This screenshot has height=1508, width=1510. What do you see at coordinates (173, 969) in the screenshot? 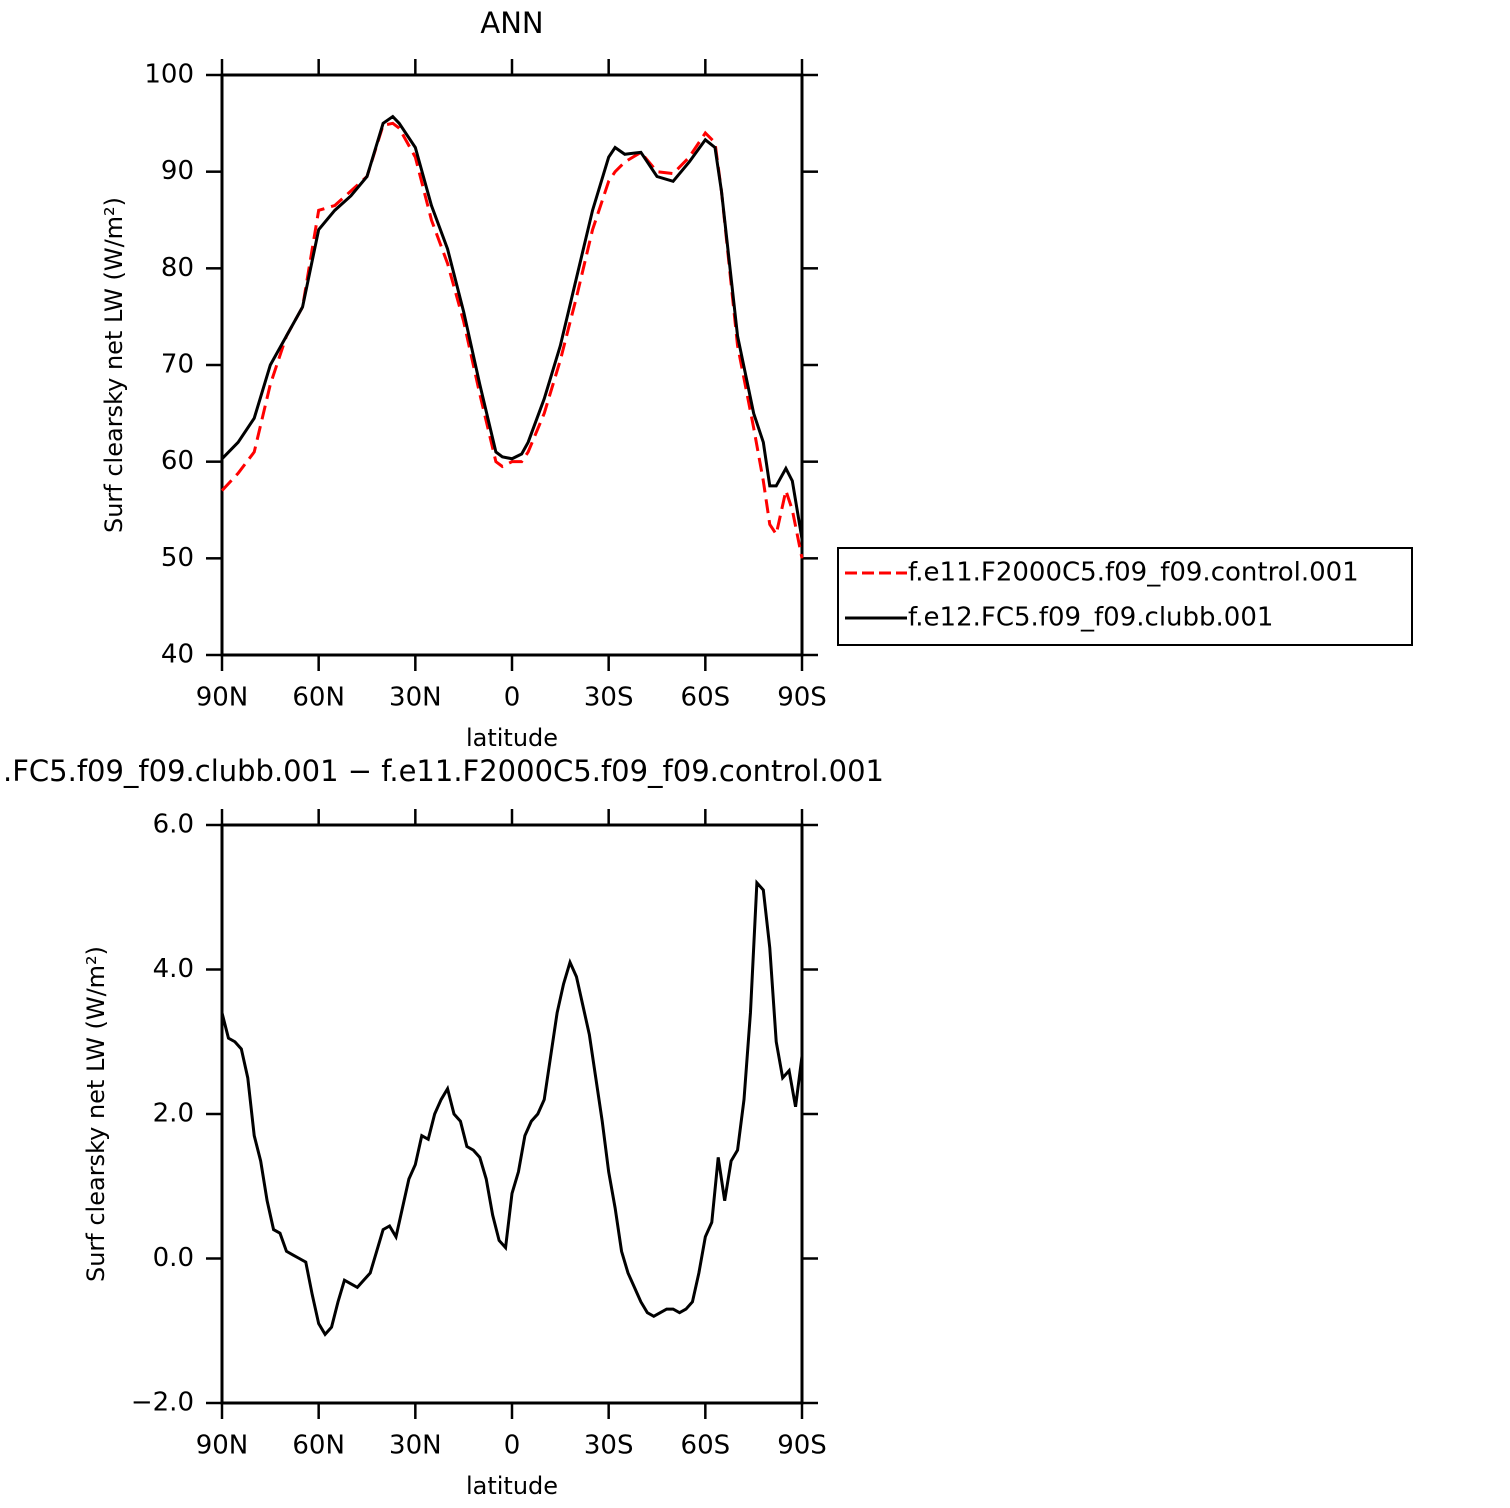
I see `y-tick-label: 4.0` at bounding box center [173, 969].